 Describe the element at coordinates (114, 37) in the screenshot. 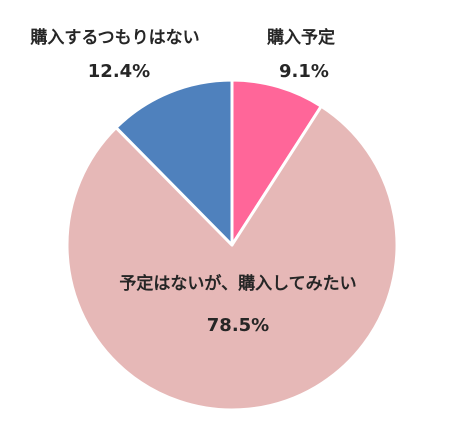

I see `slice-label-no-intention: 購入するつもりはない` at that location.